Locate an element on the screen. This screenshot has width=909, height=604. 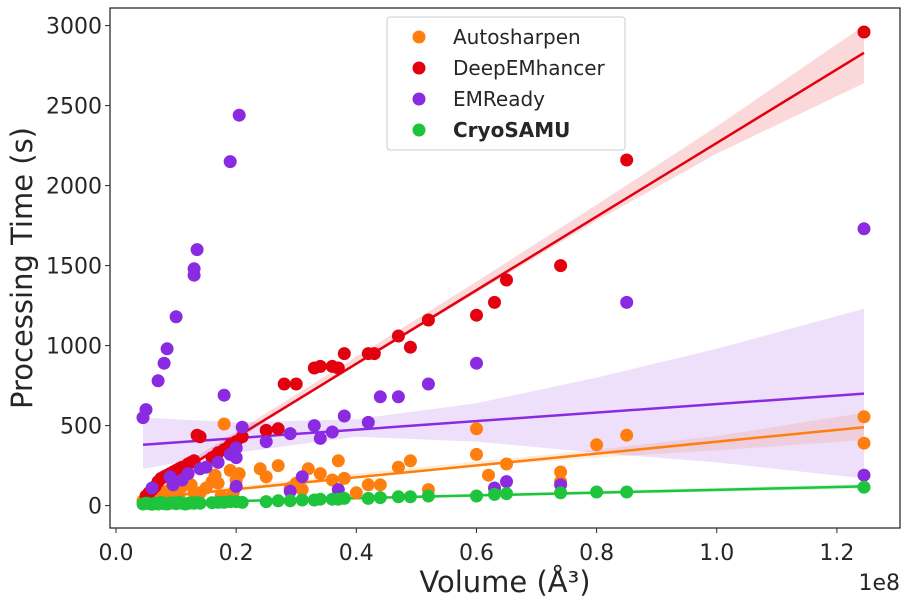
cryosamu-legend-marker is located at coordinates (419, 130).